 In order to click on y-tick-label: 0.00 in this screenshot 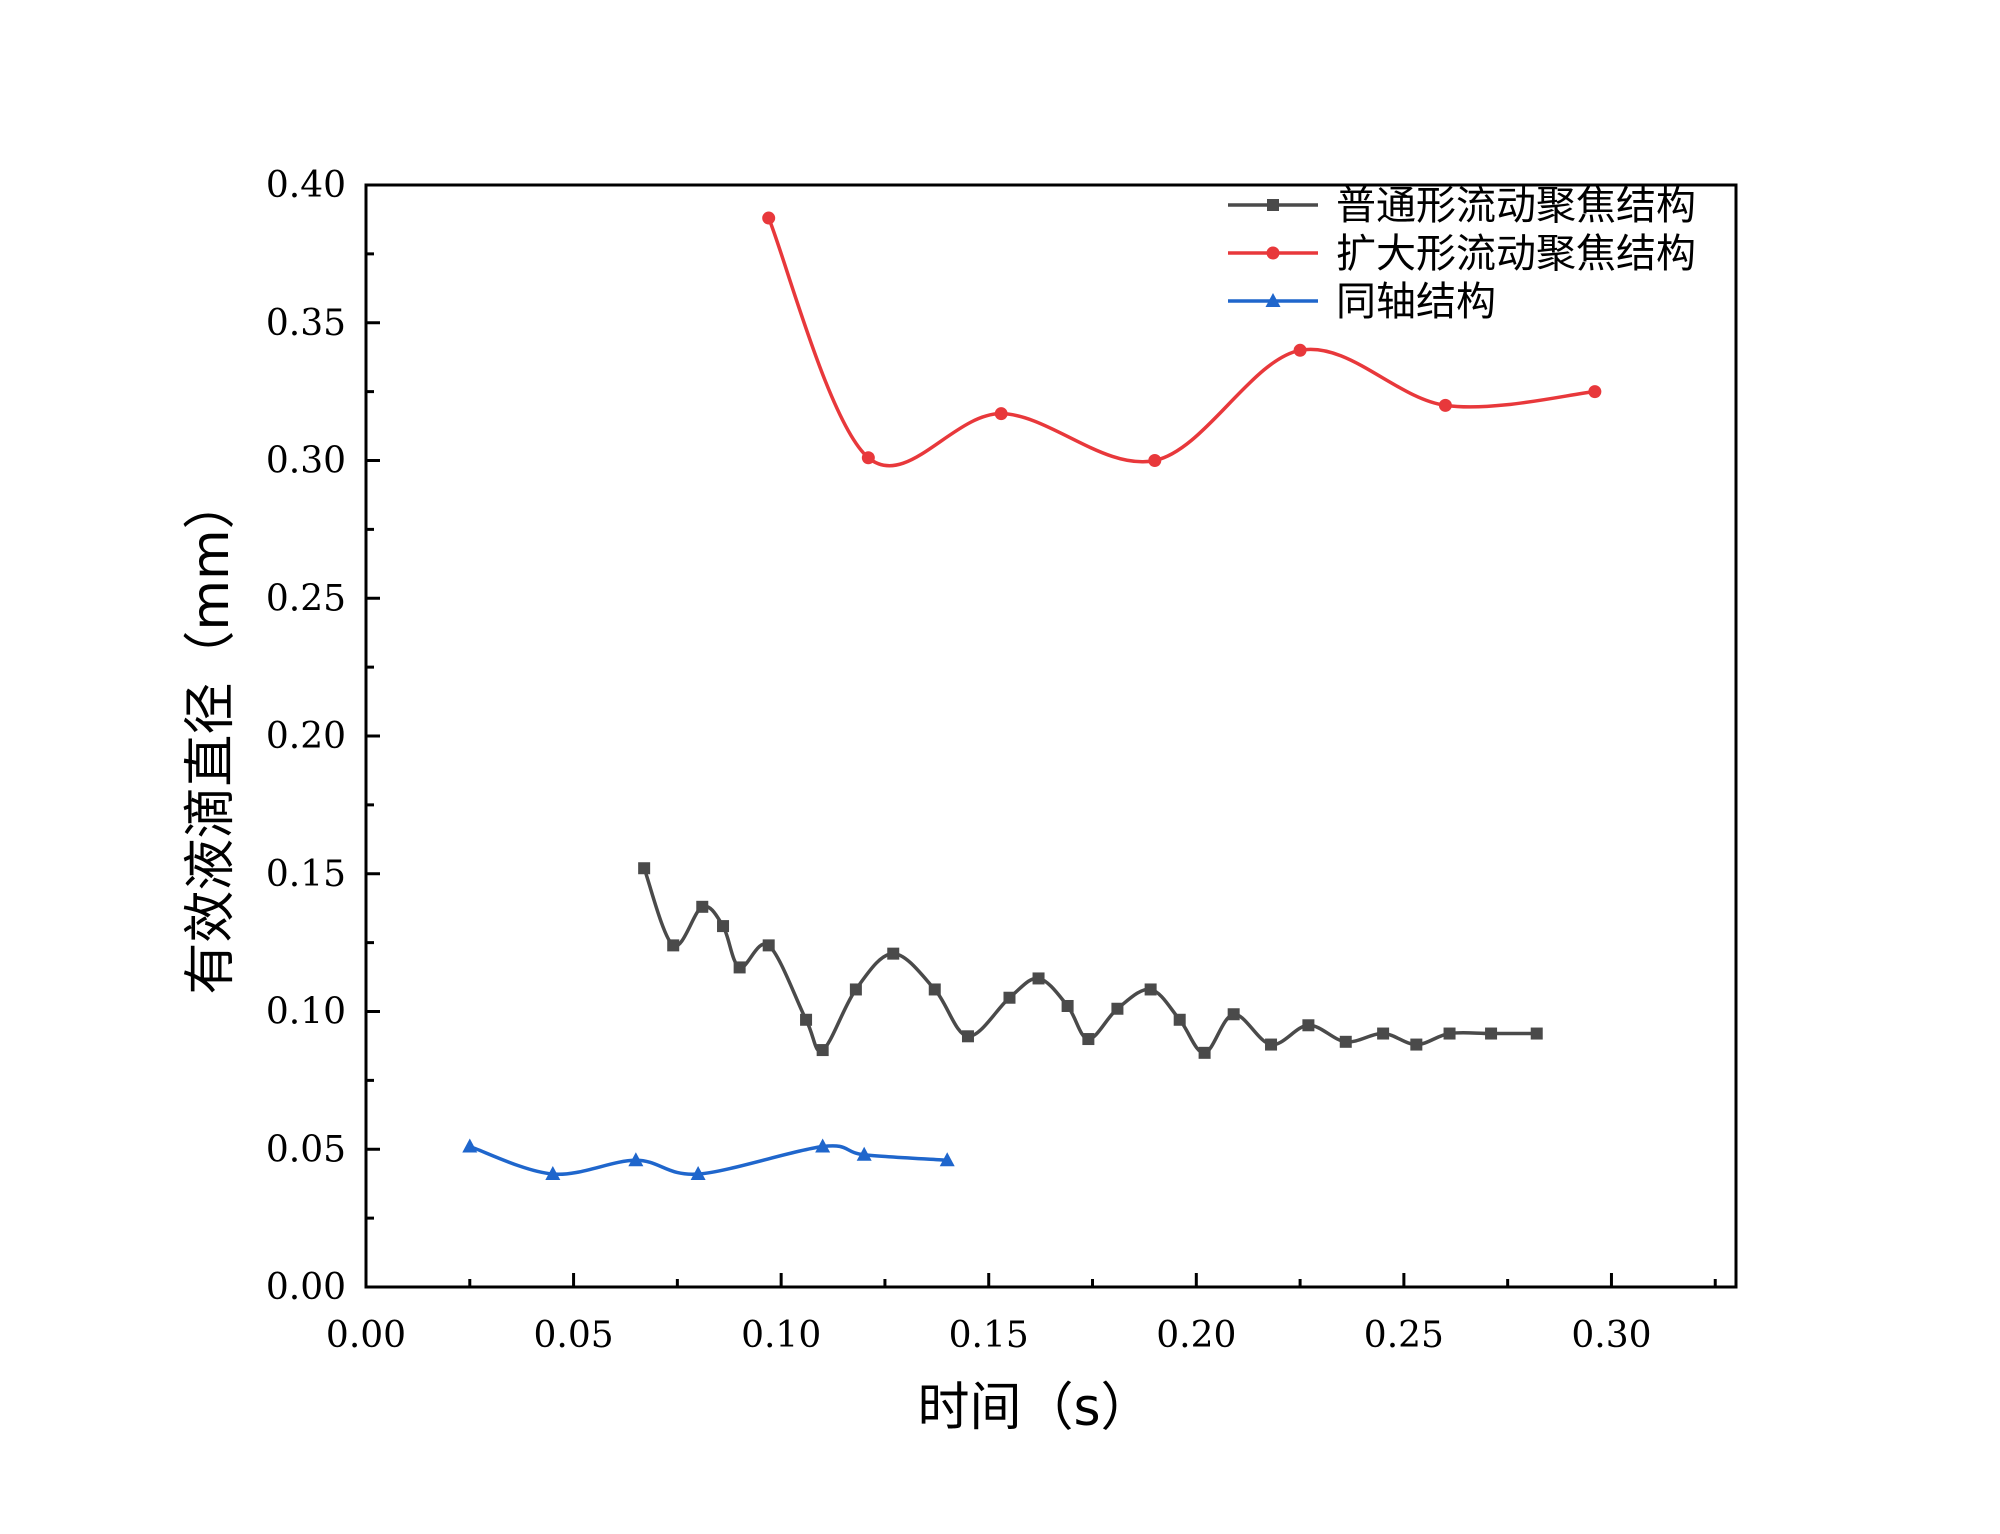, I will do `click(306, 1287)`.